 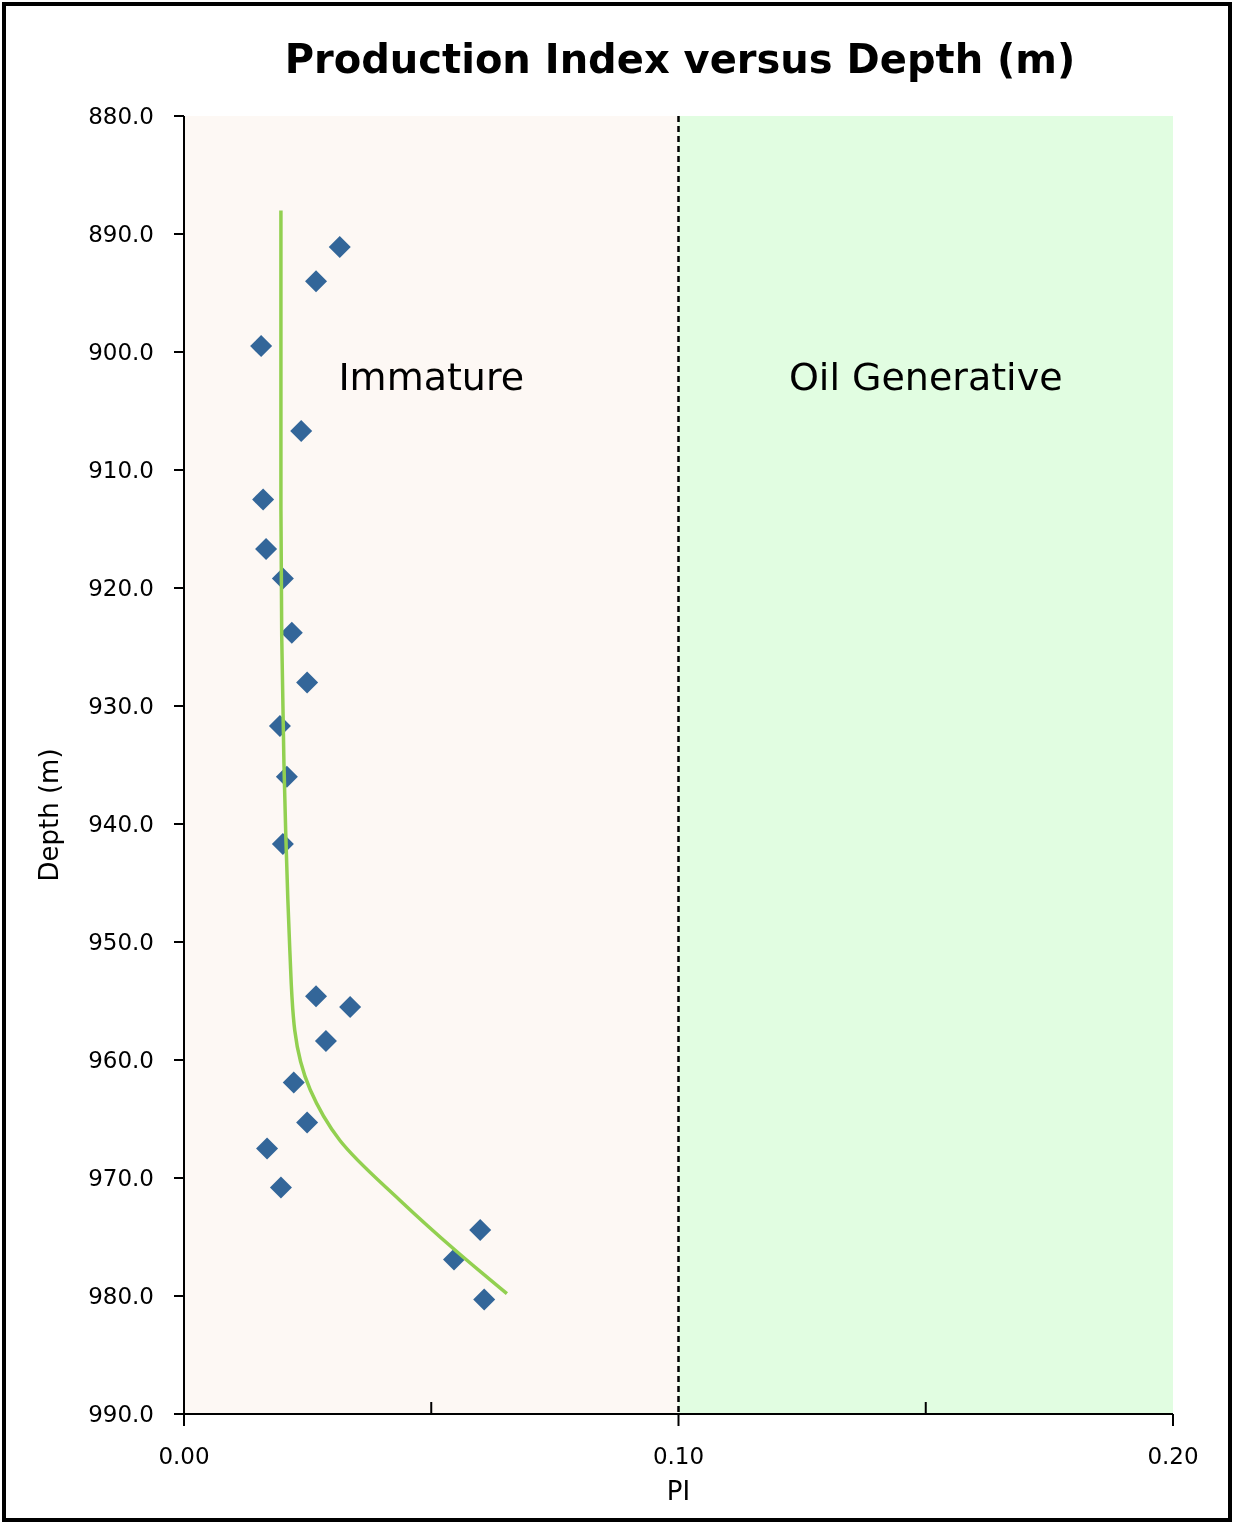 What do you see at coordinates (184, 1456) in the screenshot?
I see `x-tick-label: 0.00` at bounding box center [184, 1456].